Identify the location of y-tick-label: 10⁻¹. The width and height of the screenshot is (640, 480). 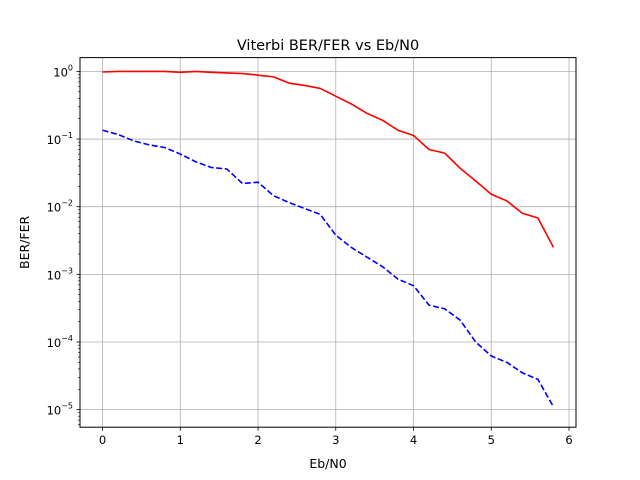
(60, 139).